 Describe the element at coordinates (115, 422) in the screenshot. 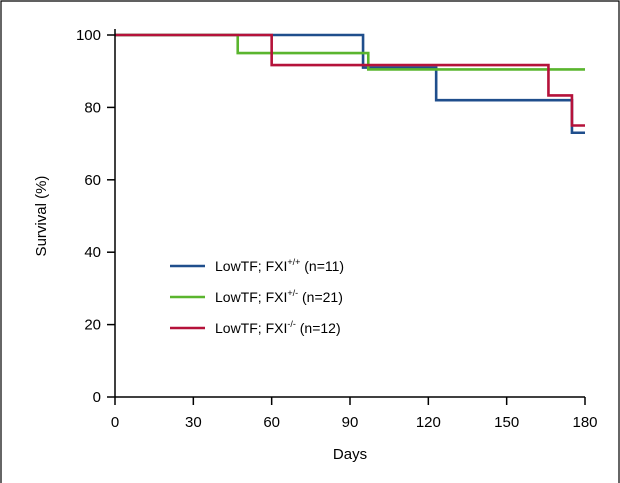

I see `x-tick-label: 0` at that location.